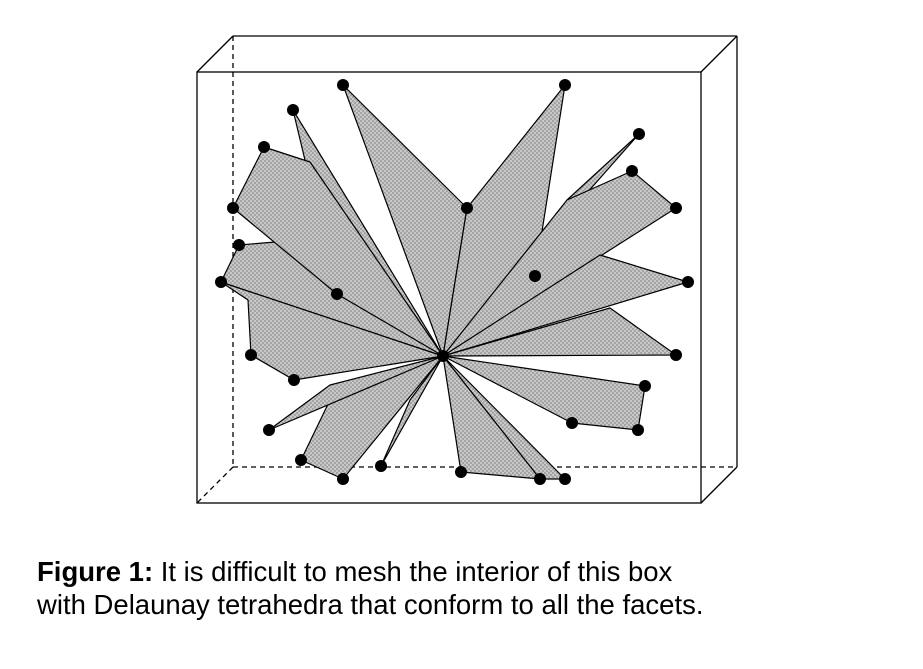  What do you see at coordinates (95, 571) in the screenshot?
I see `caption-label: Figure 1:` at bounding box center [95, 571].